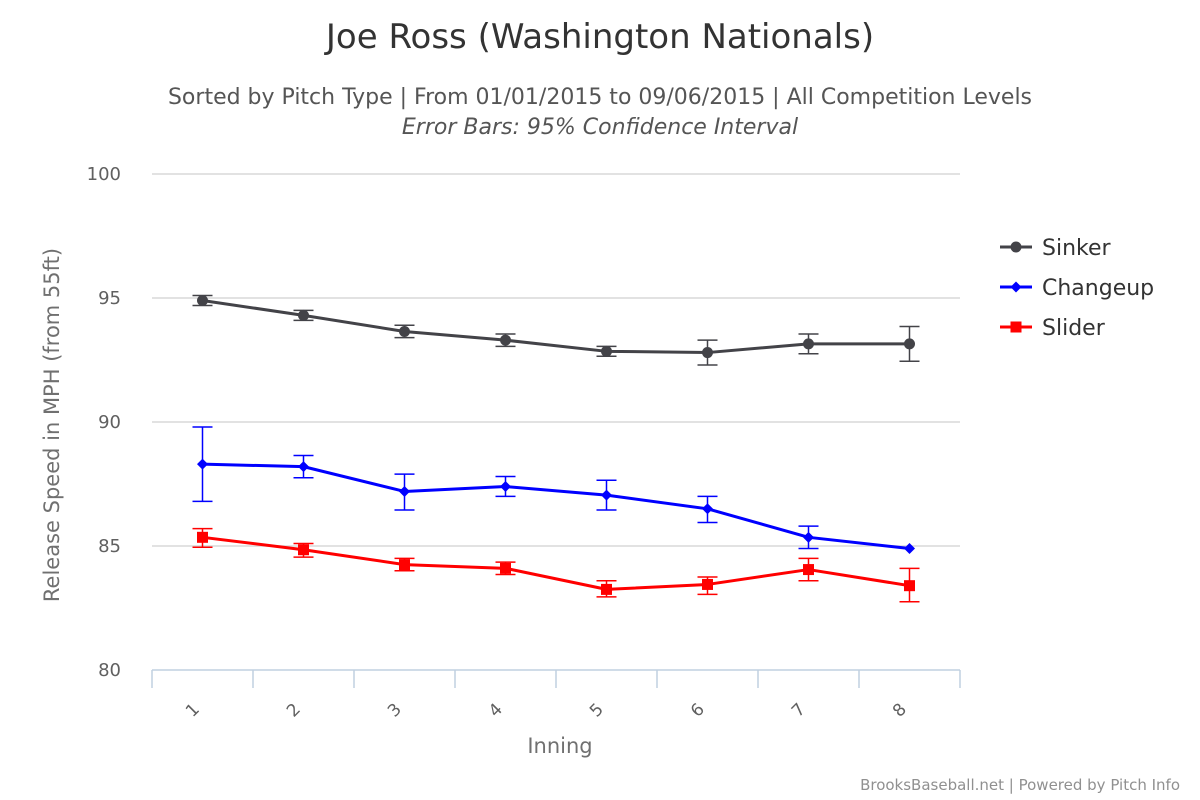 The height and width of the screenshot is (800, 1200). Describe the element at coordinates (109, 546) in the screenshot. I see `y-tick-label: 85` at that location.